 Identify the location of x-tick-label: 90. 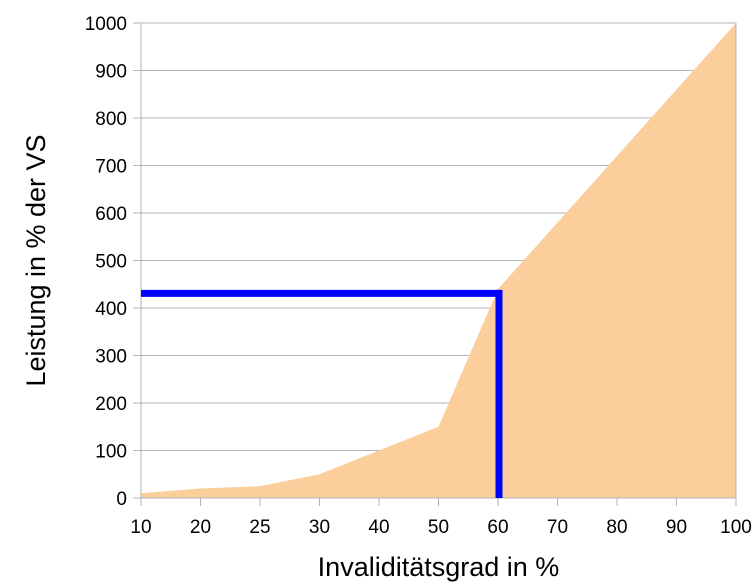
(676, 527).